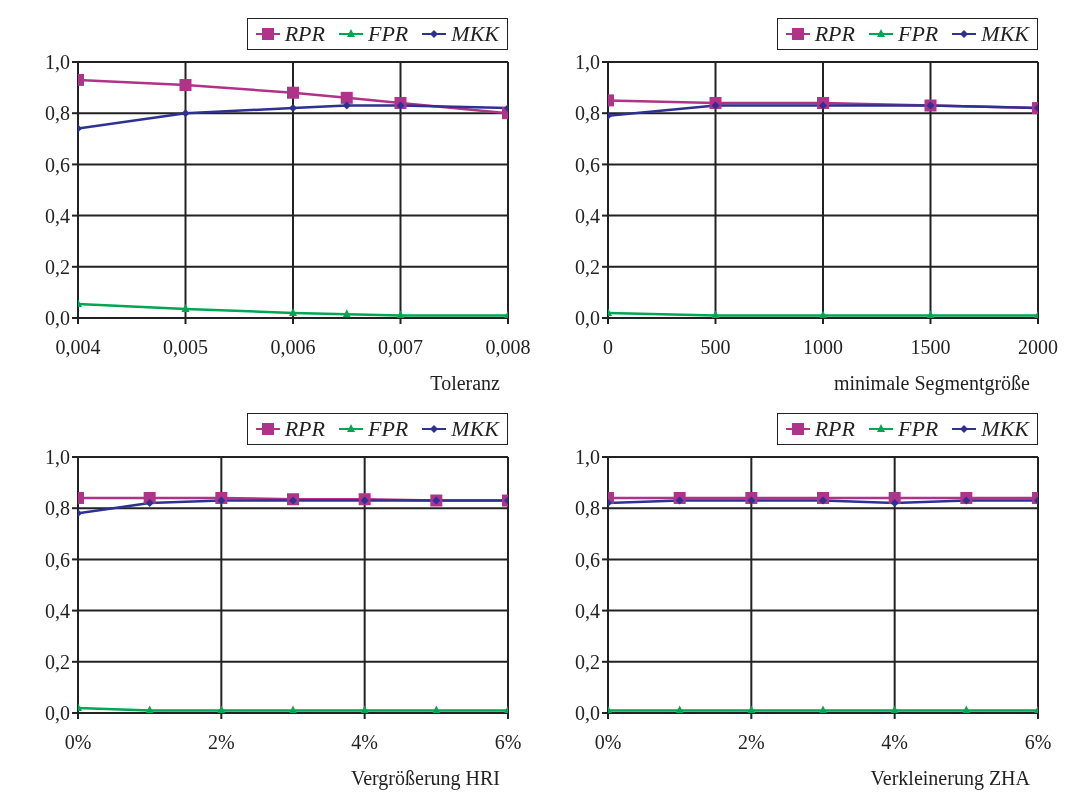  What do you see at coordinates (950, 778) in the screenshot?
I see `x-axis-title: Verkleinerung ZHA` at bounding box center [950, 778].